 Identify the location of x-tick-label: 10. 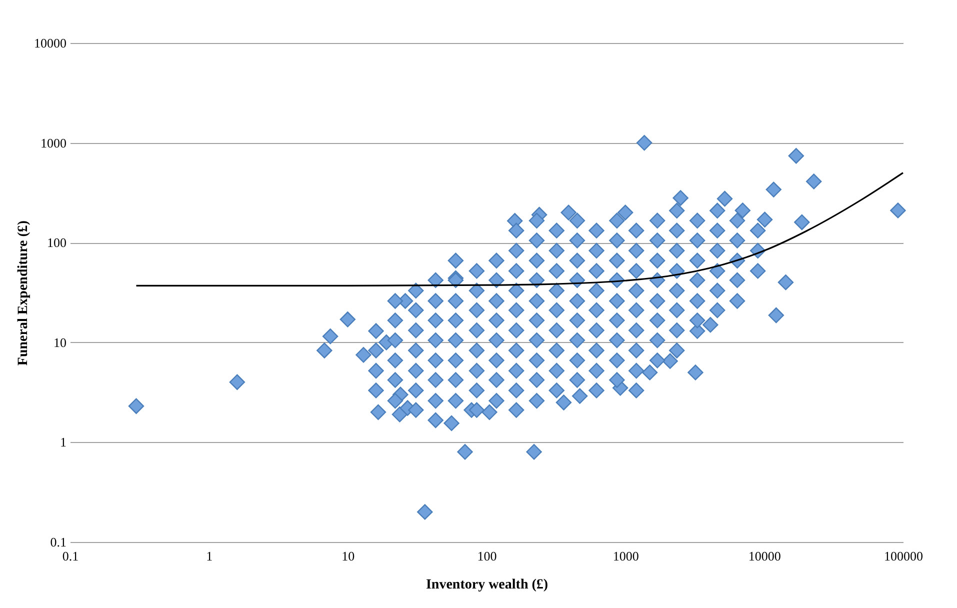
(348, 556).